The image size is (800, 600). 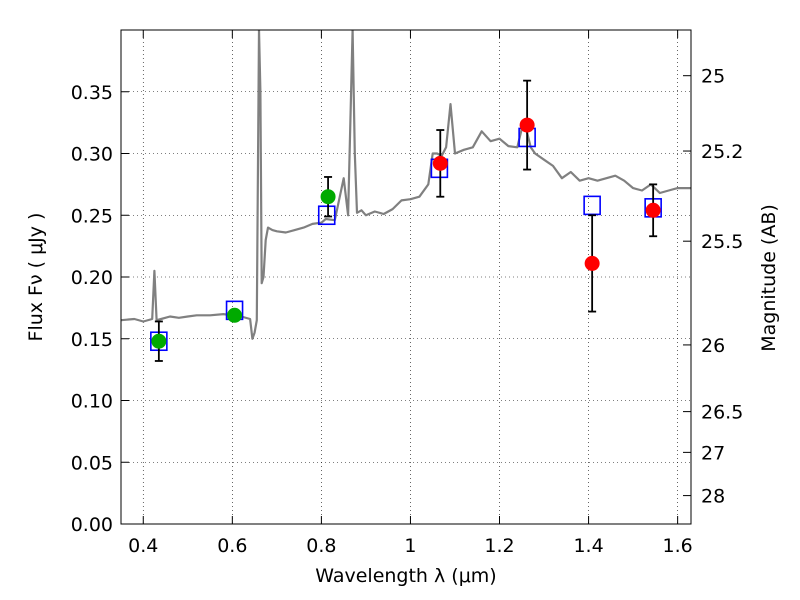 I want to click on y-tick-label: 0.10, so click(x=92, y=402).